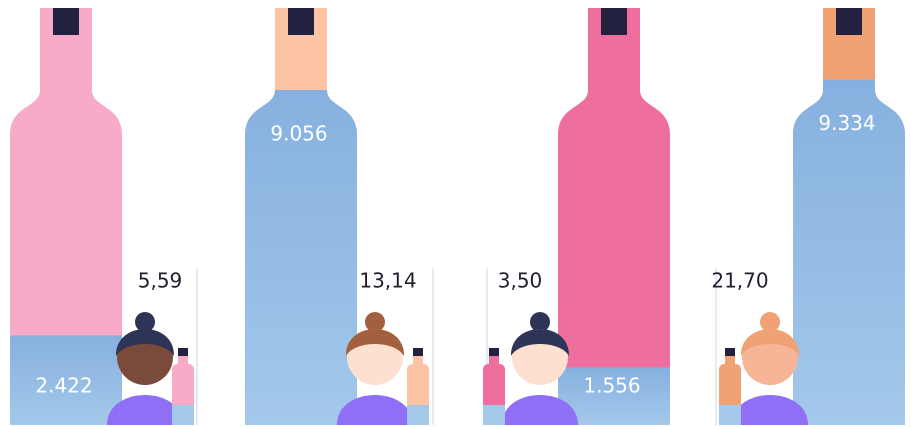  Describe the element at coordinates (160, 281) in the screenshot. I see `small-value-label: 5,59` at that location.